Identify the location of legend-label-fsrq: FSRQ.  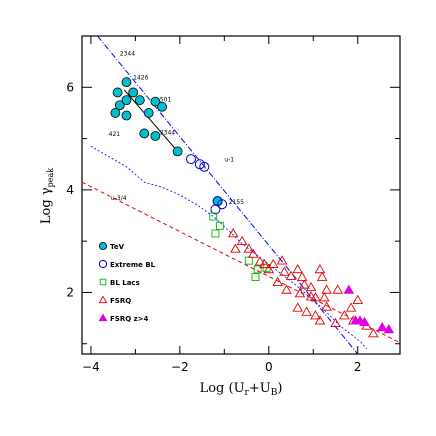
(120, 301).